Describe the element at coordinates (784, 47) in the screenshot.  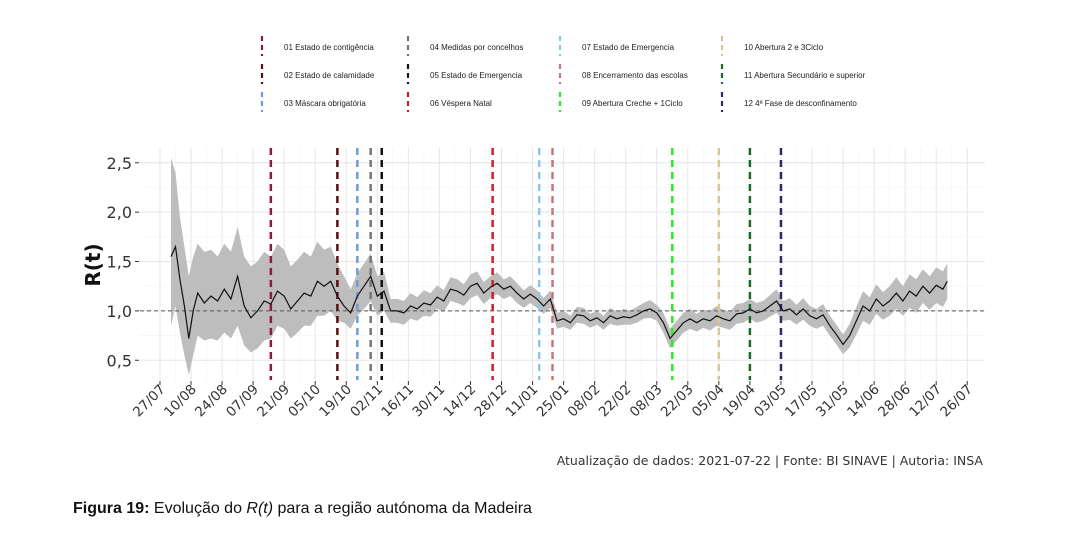
I see `legend-label-10: 10 Abertura 2 e 3Ciclo` at that location.